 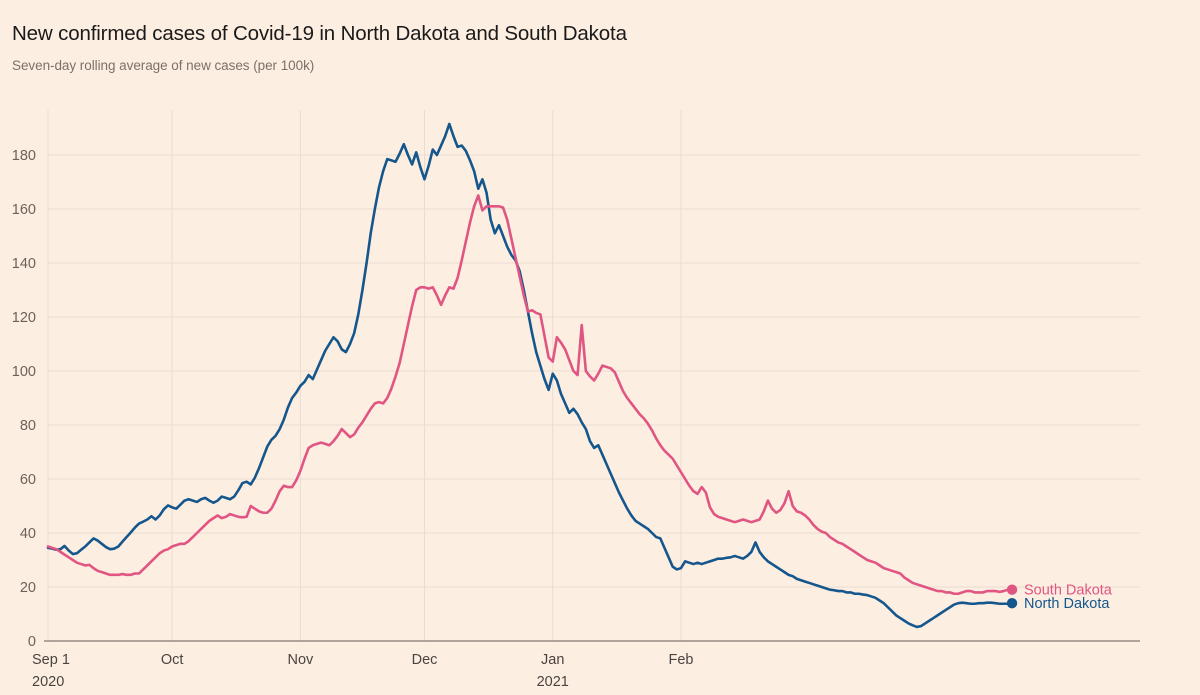 What do you see at coordinates (425, 660) in the screenshot?
I see `x-tick-label: Dec` at bounding box center [425, 660].